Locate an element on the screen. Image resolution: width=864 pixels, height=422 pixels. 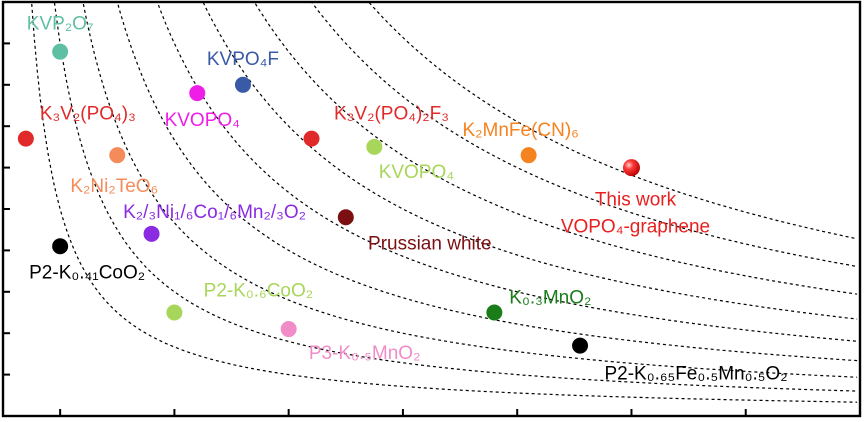
point-label: K₂MnFe(CN)₆ is located at coordinates (520, 130).